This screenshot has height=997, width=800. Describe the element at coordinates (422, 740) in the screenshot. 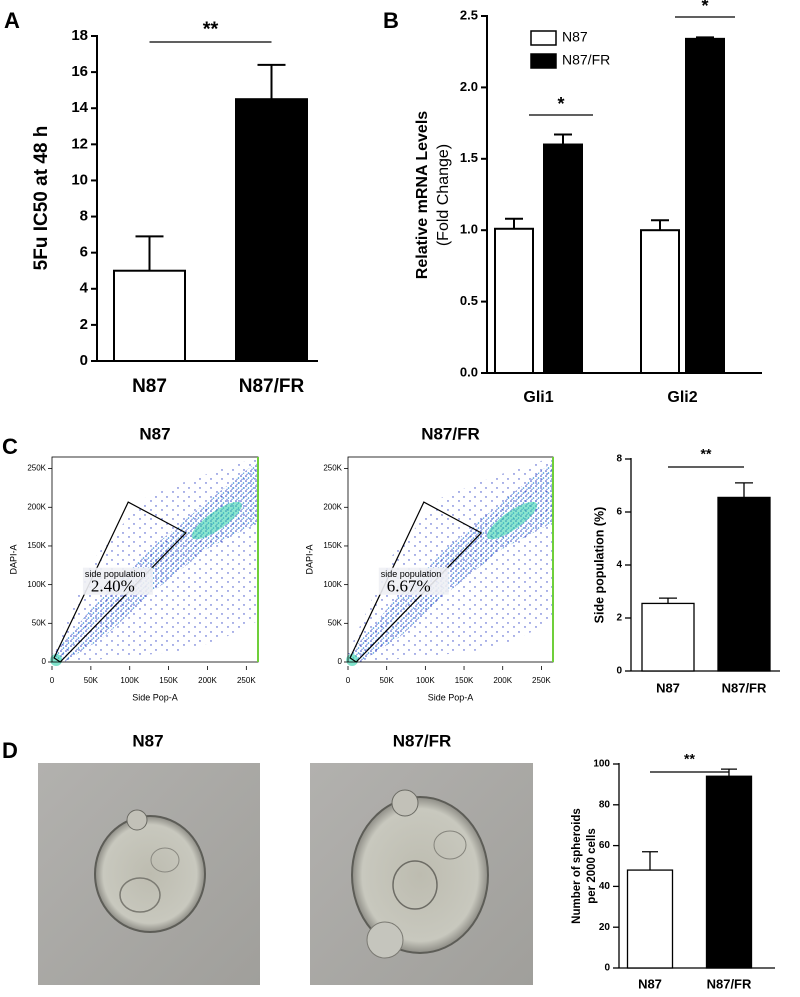

I see `image-title: N87/FR` at that location.